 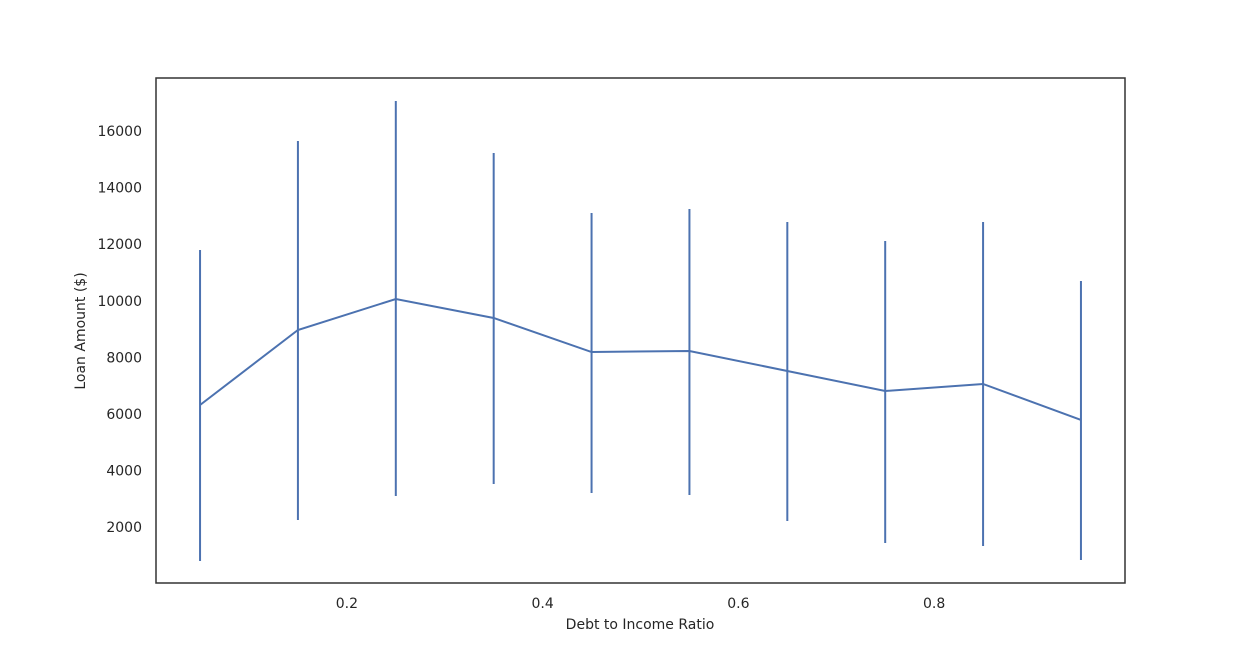 I want to click on y-tick-label: 6000, so click(x=124, y=415).